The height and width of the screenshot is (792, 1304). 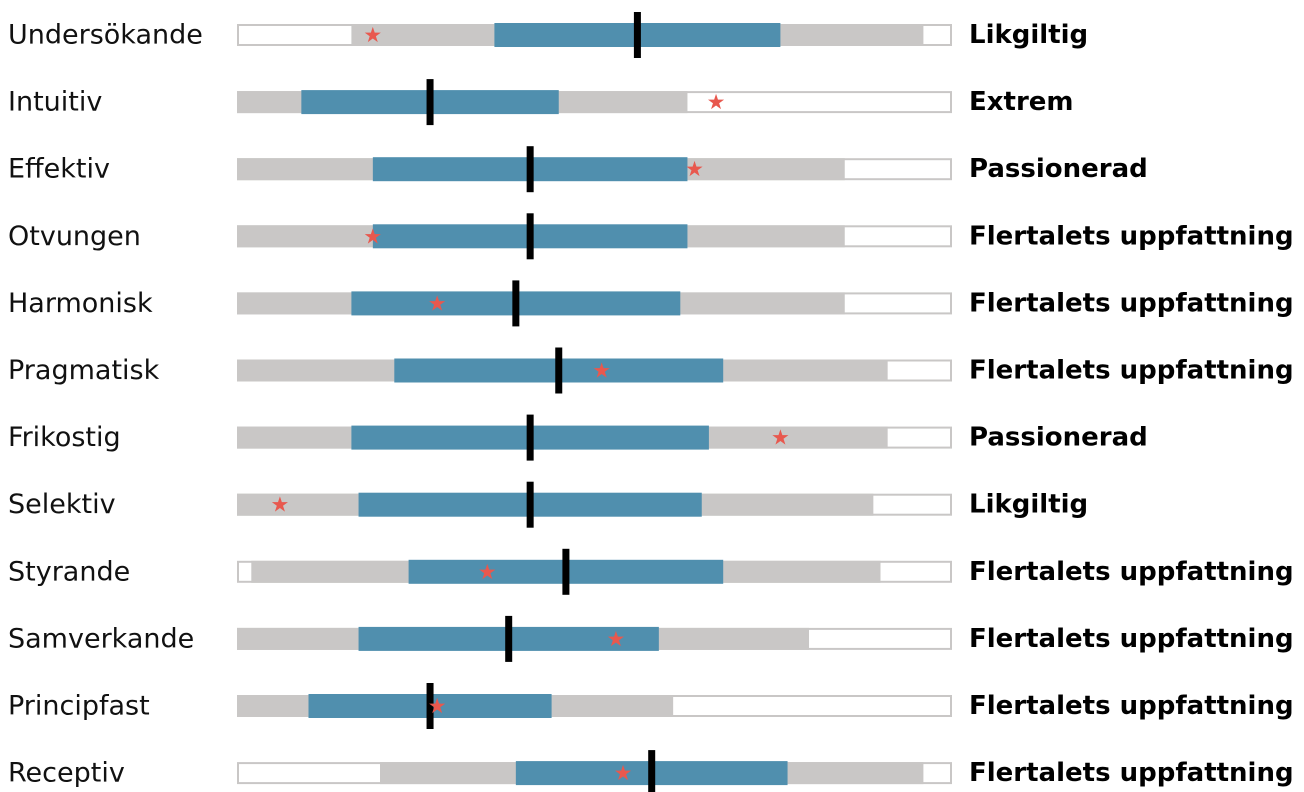 What do you see at coordinates (62, 504) in the screenshot?
I see `row-label: Selektiv` at bounding box center [62, 504].